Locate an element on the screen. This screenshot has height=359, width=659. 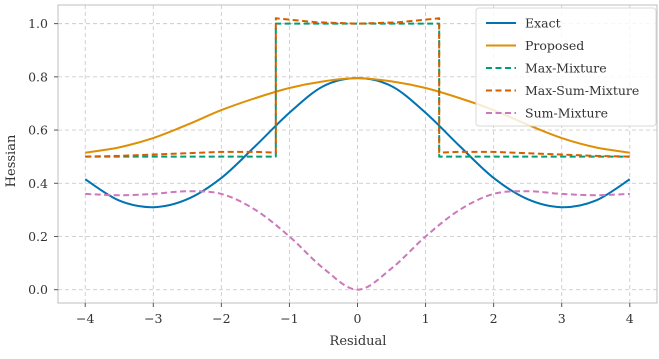
y-tick-label: 1.0 is located at coordinates (38, 23).